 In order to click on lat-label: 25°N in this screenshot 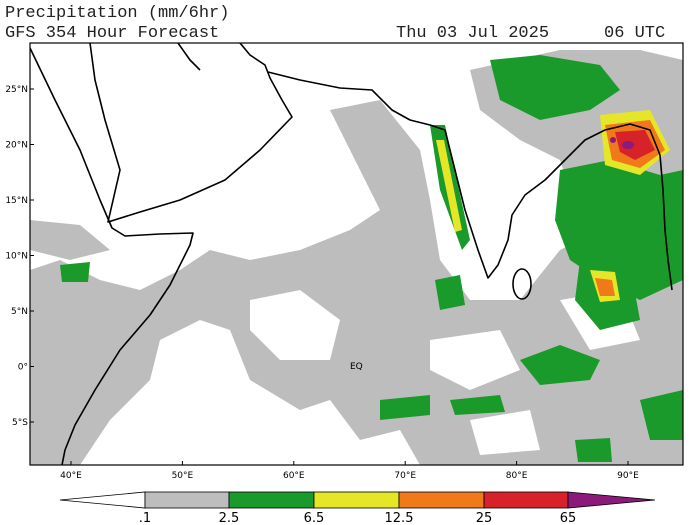, I will do `click(16, 90)`.